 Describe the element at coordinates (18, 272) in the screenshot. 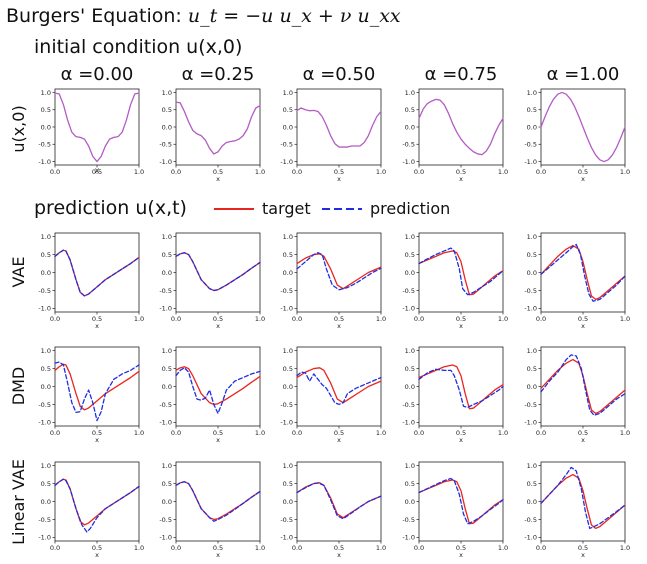

I see `row-label-vae: VAE` at that location.